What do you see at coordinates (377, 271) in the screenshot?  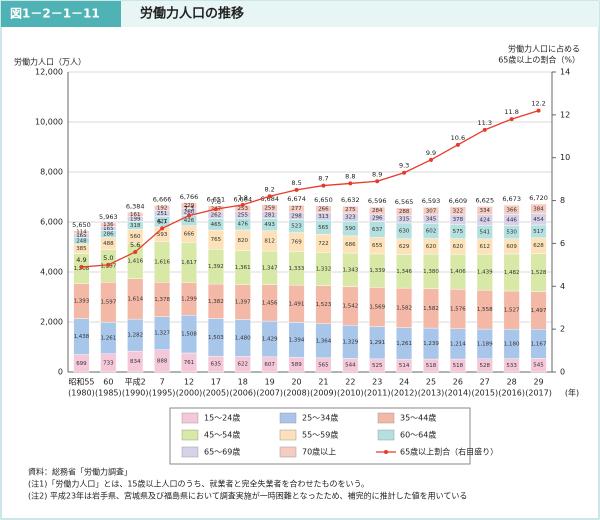 I see `segment-label: 1,339` at bounding box center [377, 271].